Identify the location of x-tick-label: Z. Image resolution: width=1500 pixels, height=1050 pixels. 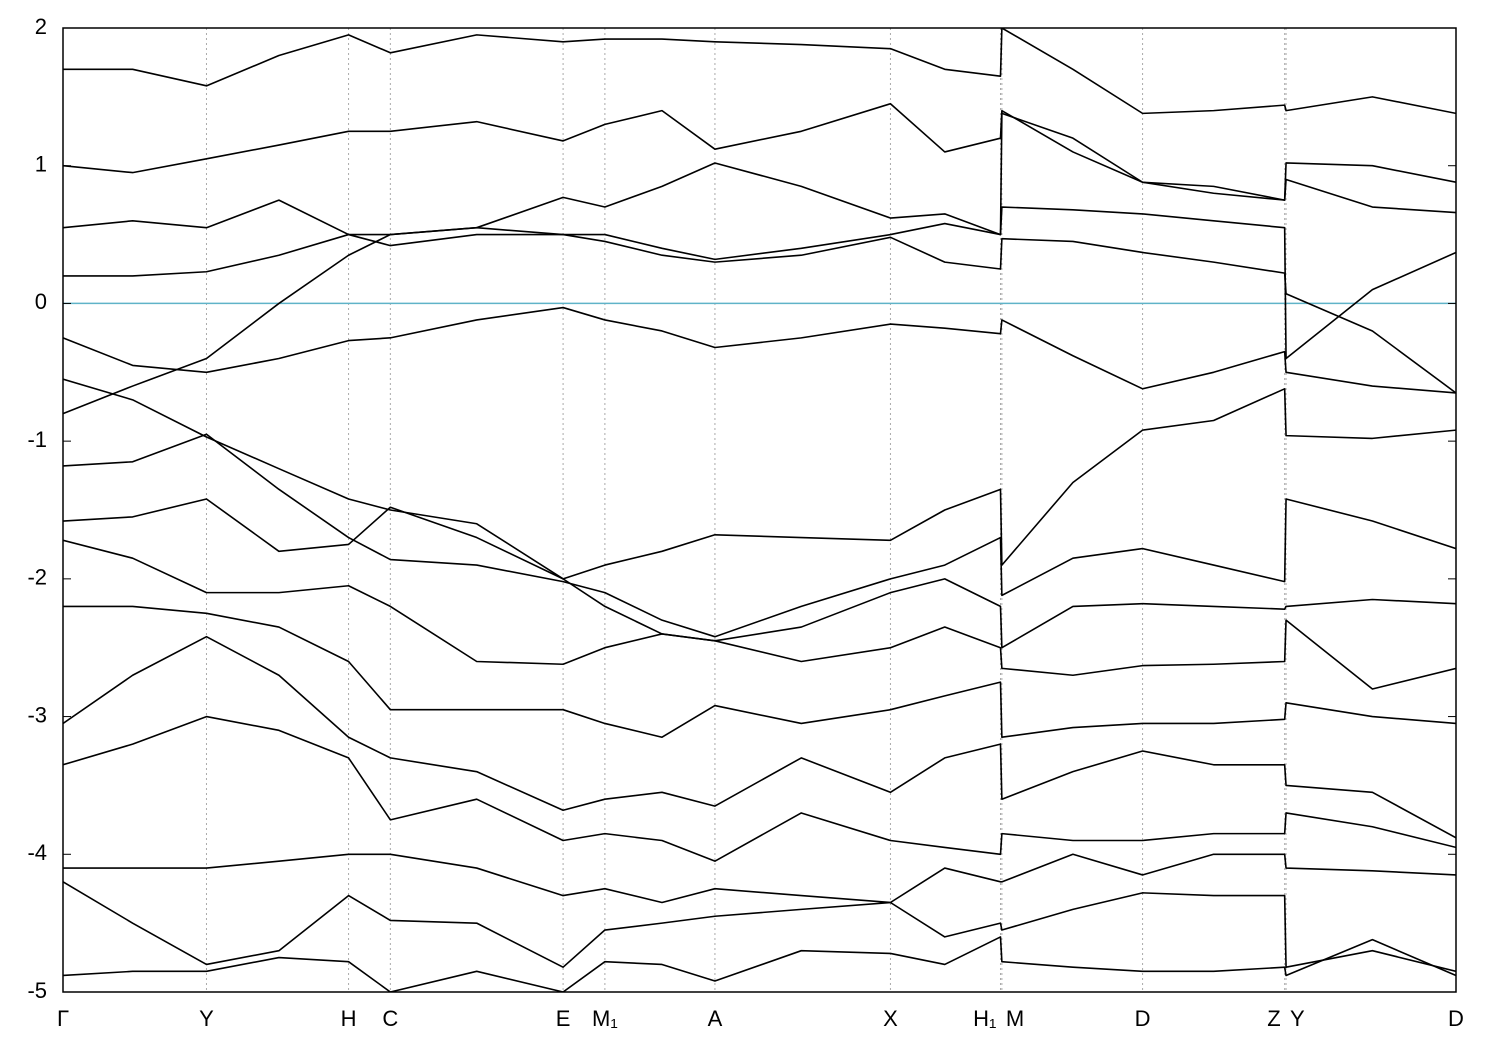
(1273, 1018).